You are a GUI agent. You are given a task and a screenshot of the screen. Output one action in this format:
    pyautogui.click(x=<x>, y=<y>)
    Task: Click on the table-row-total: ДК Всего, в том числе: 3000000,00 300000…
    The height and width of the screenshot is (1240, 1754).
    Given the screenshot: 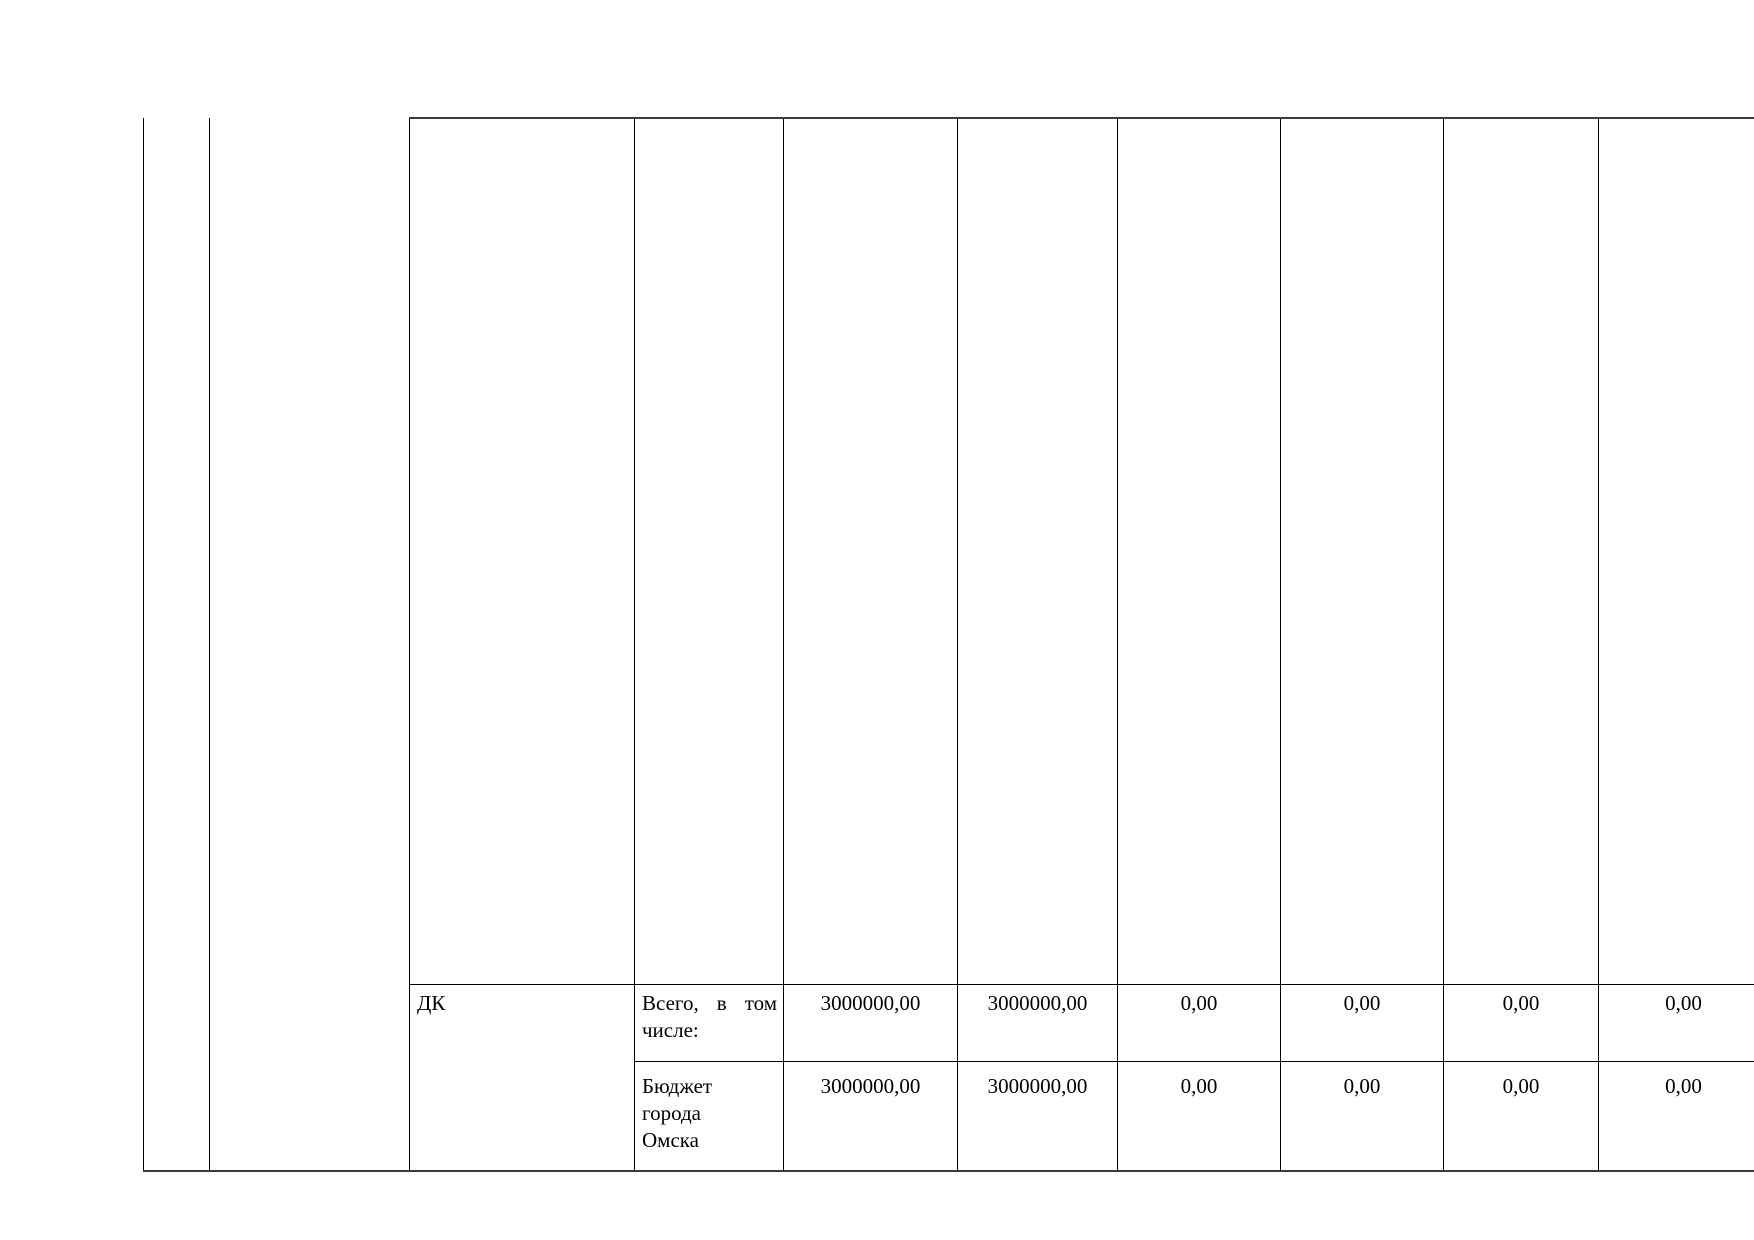 What is the action you would take?
    pyautogui.click(x=949, y=1077)
    